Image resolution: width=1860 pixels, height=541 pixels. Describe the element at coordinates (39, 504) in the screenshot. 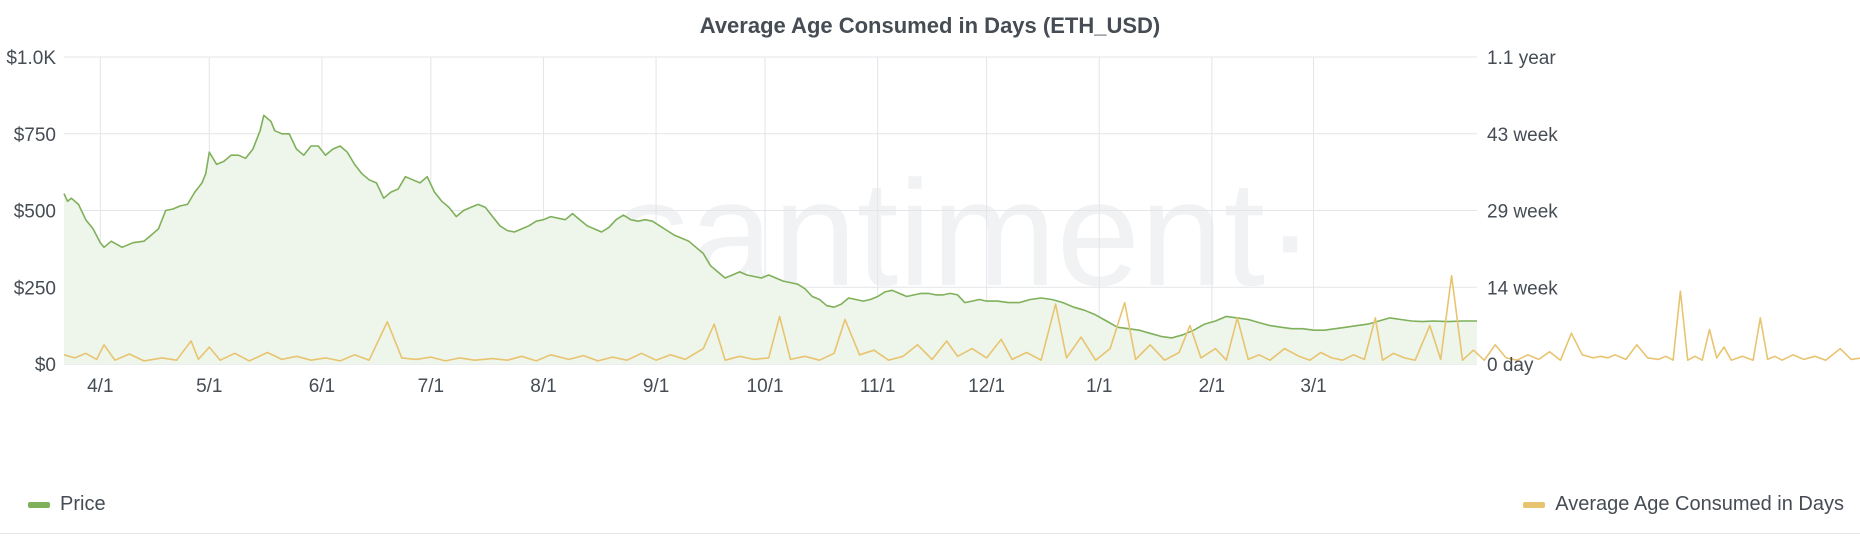

I see `price-swatch-icon` at that location.